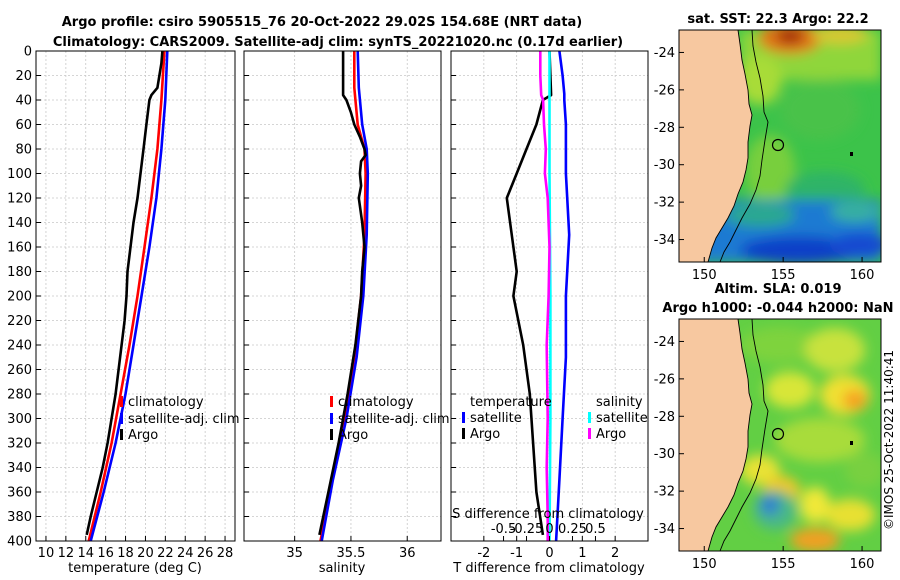  What do you see at coordinates (589, 417) in the screenshot?
I see `legend-swatch-s-satellite` at bounding box center [589, 417].